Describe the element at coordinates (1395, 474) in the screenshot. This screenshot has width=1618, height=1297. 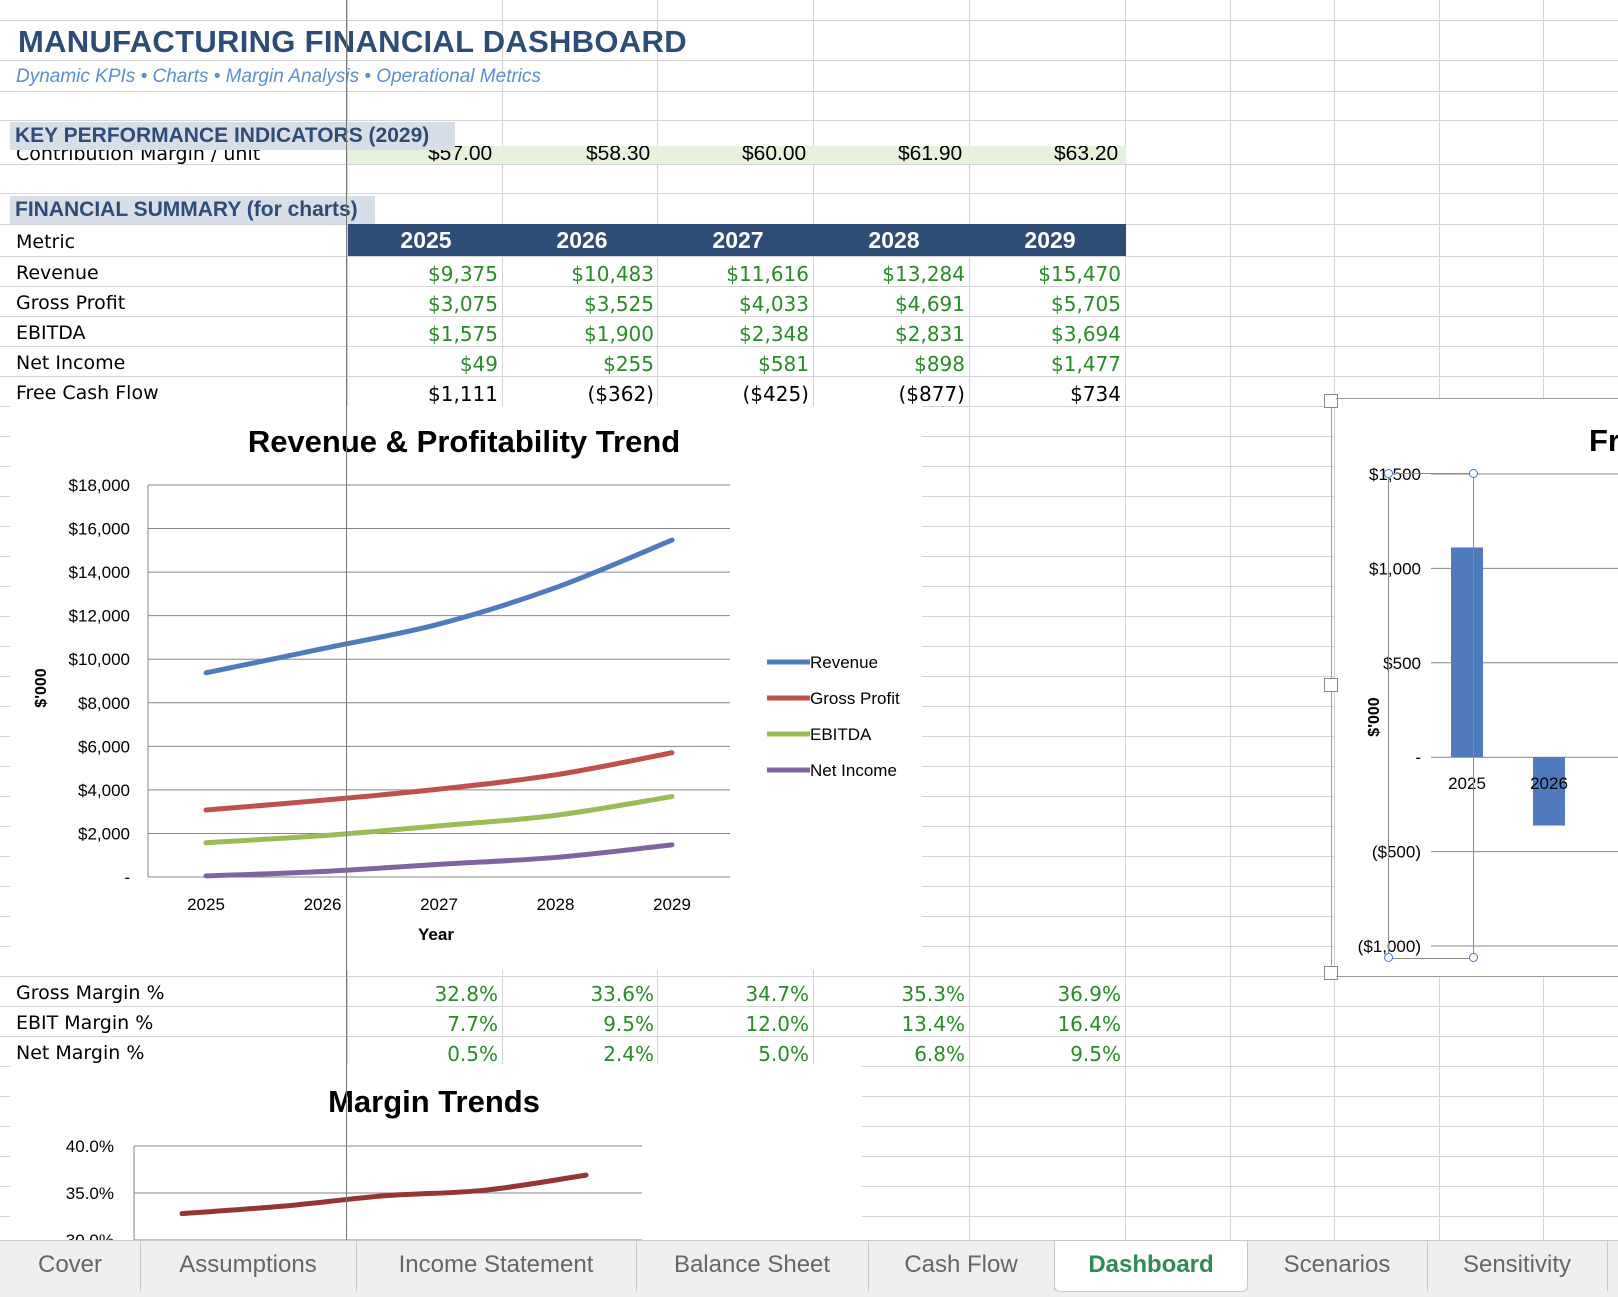
I see `y-tick-label: $1,500` at that location.